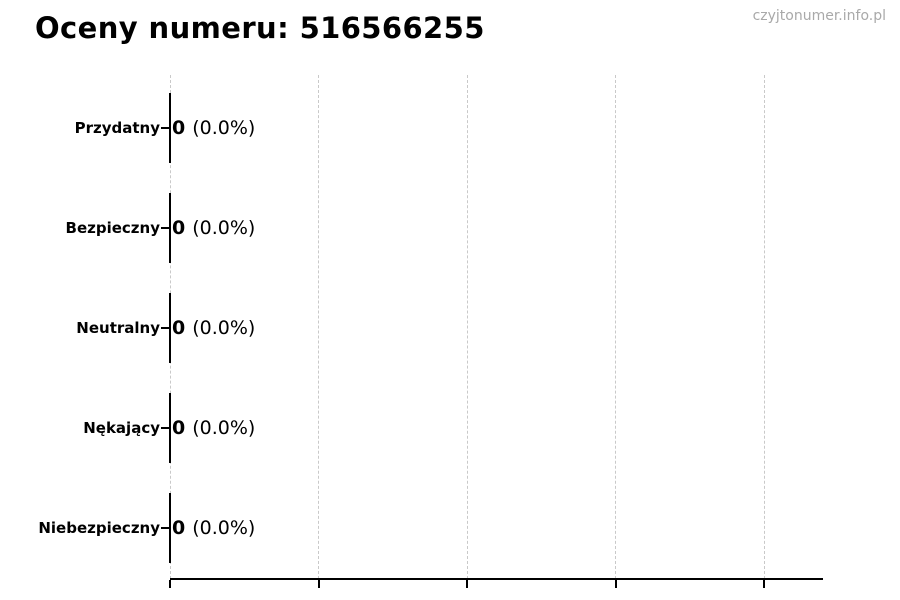 Image resolution: width=900 pixels, height=600 pixels. Describe the element at coordinates (450, 428) in the screenshot. I see `chart-row-nekajacy: Nękający 0 (0.0%)` at that location.